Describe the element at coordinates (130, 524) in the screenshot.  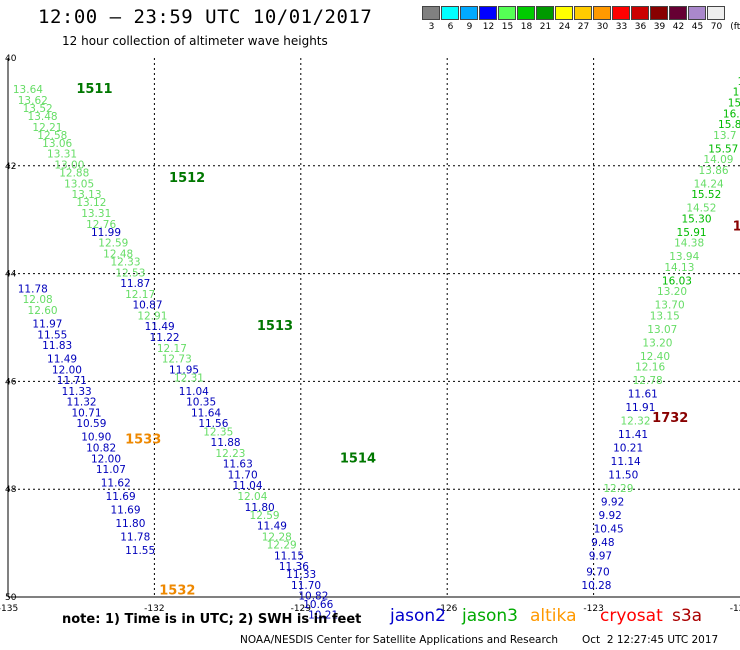
I see `wave-height-value: 11.80` at that location.